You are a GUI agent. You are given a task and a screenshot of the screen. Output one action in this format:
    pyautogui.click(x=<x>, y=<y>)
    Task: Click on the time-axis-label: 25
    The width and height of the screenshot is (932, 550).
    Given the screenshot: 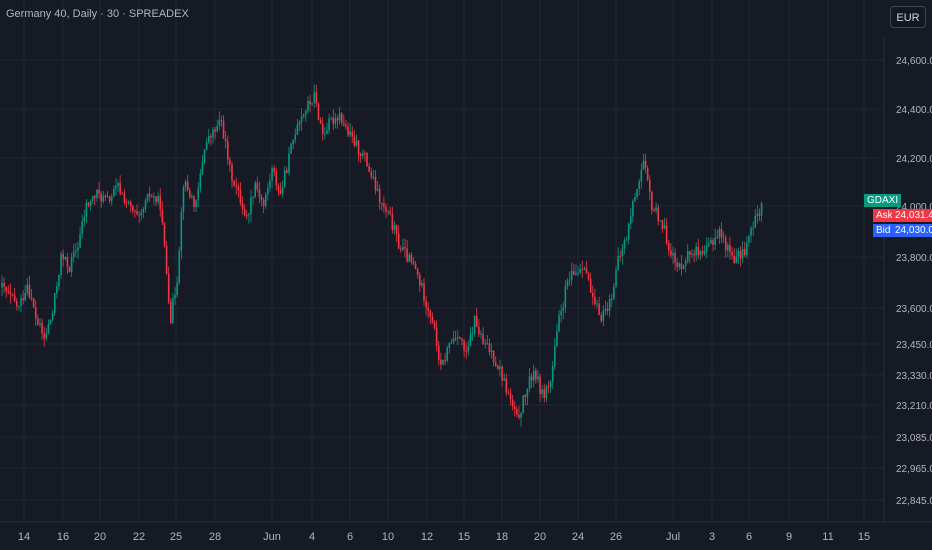 What is the action you would take?
    pyautogui.click(x=176, y=537)
    